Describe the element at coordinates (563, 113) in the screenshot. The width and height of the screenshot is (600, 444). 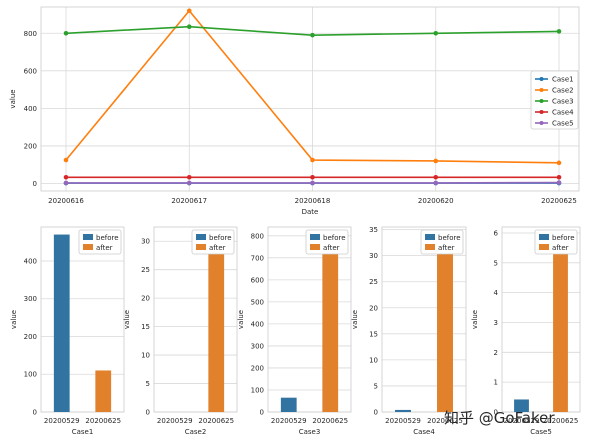
I see `legend-label: Case4` at that location.